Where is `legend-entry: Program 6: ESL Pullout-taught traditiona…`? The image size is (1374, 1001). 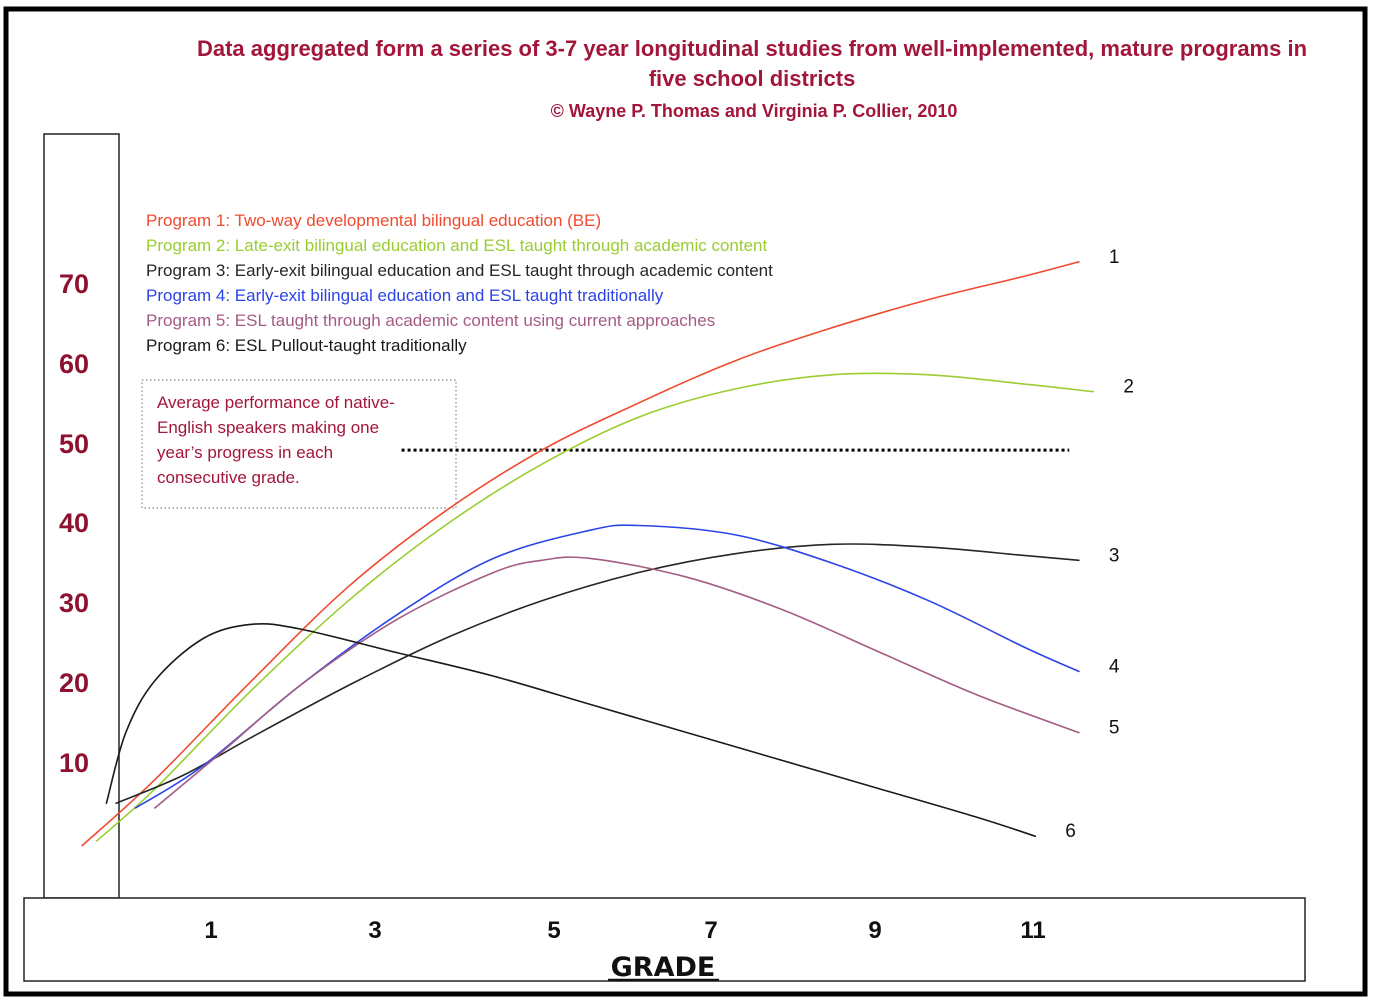
legend-entry: Program 6: ESL Pullout-taught traditiona… is located at coordinates (306, 345).